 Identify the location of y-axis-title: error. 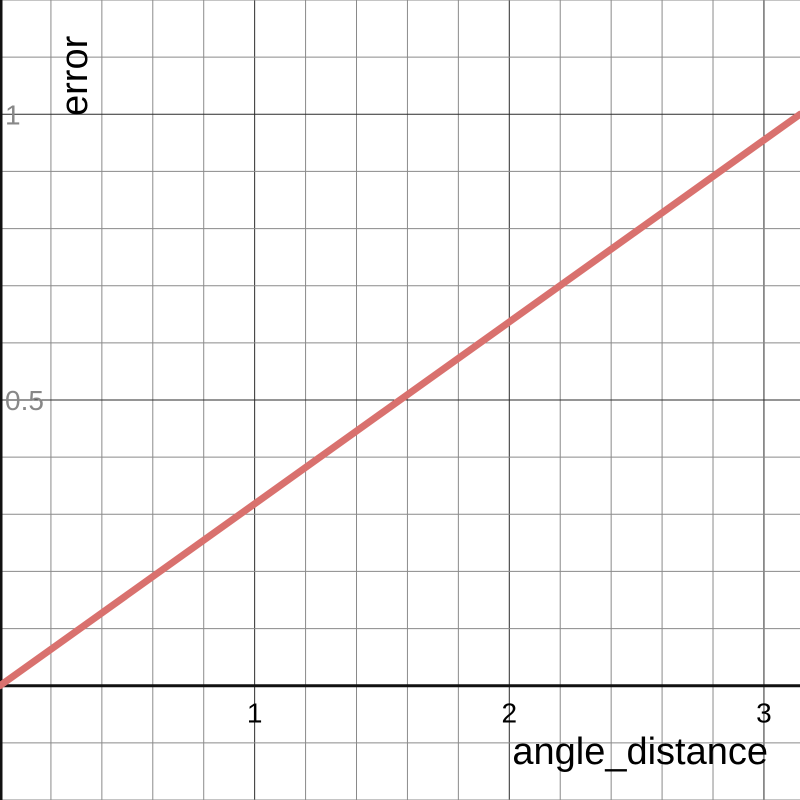
(75, 75).